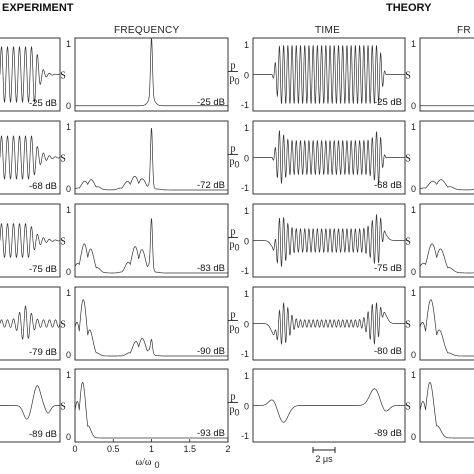 The height and width of the screenshot is (474, 474). Describe the element at coordinates (43, 269) in the screenshot. I see `db-label: -75 dB` at that location.